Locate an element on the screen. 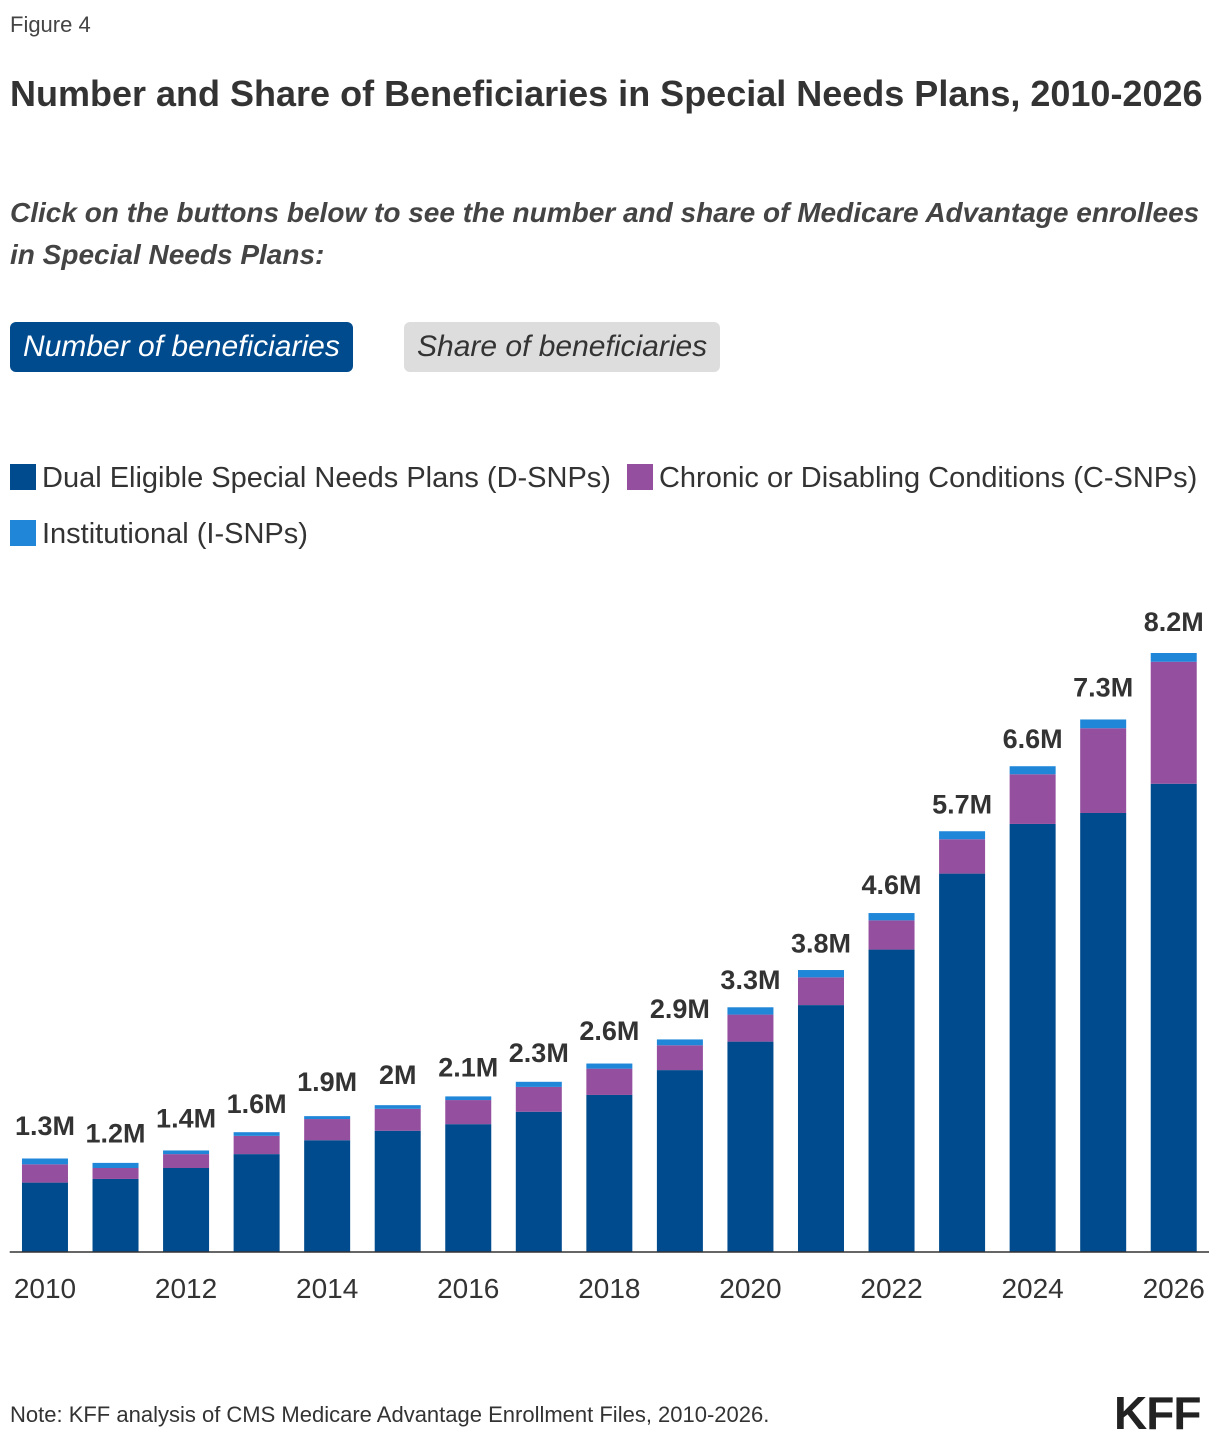  data-label: 1.3M is located at coordinates (45, 1126).